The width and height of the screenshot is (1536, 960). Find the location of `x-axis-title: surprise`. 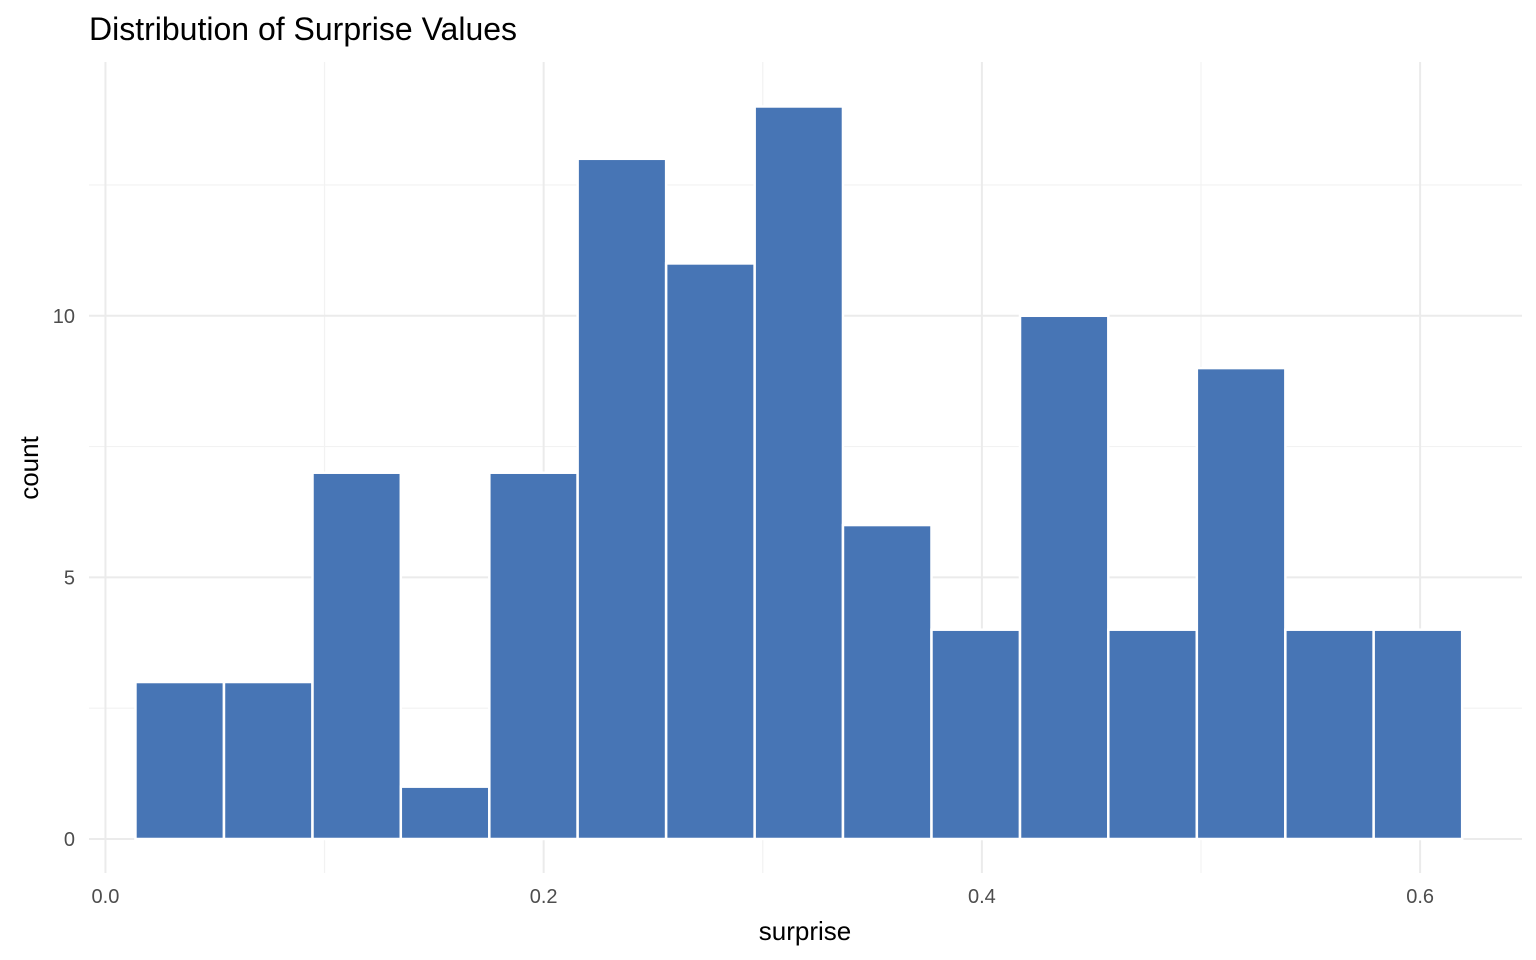

x-axis-title: surprise is located at coordinates (805, 931).